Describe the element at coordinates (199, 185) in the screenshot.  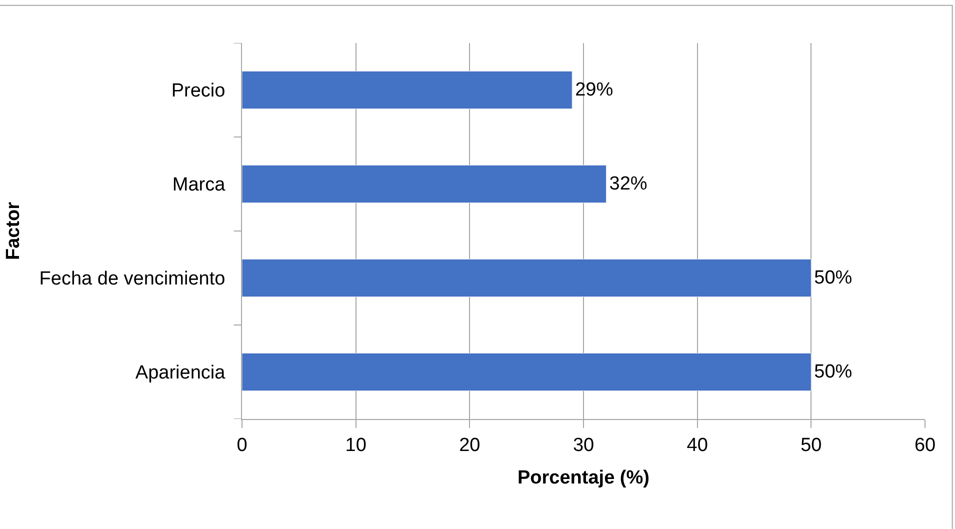
I see `y-tick-label: Marca` at that location.